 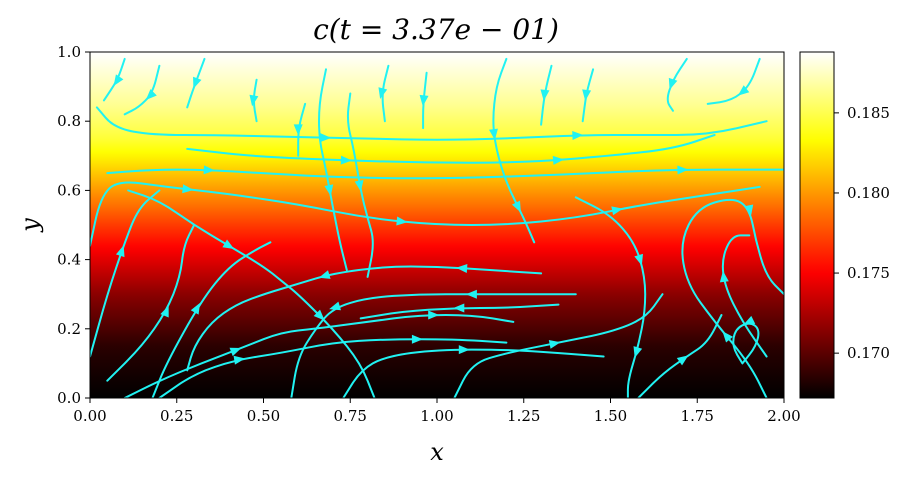 What do you see at coordinates (437, 452) in the screenshot?
I see `x-axis-label: x` at bounding box center [437, 452].